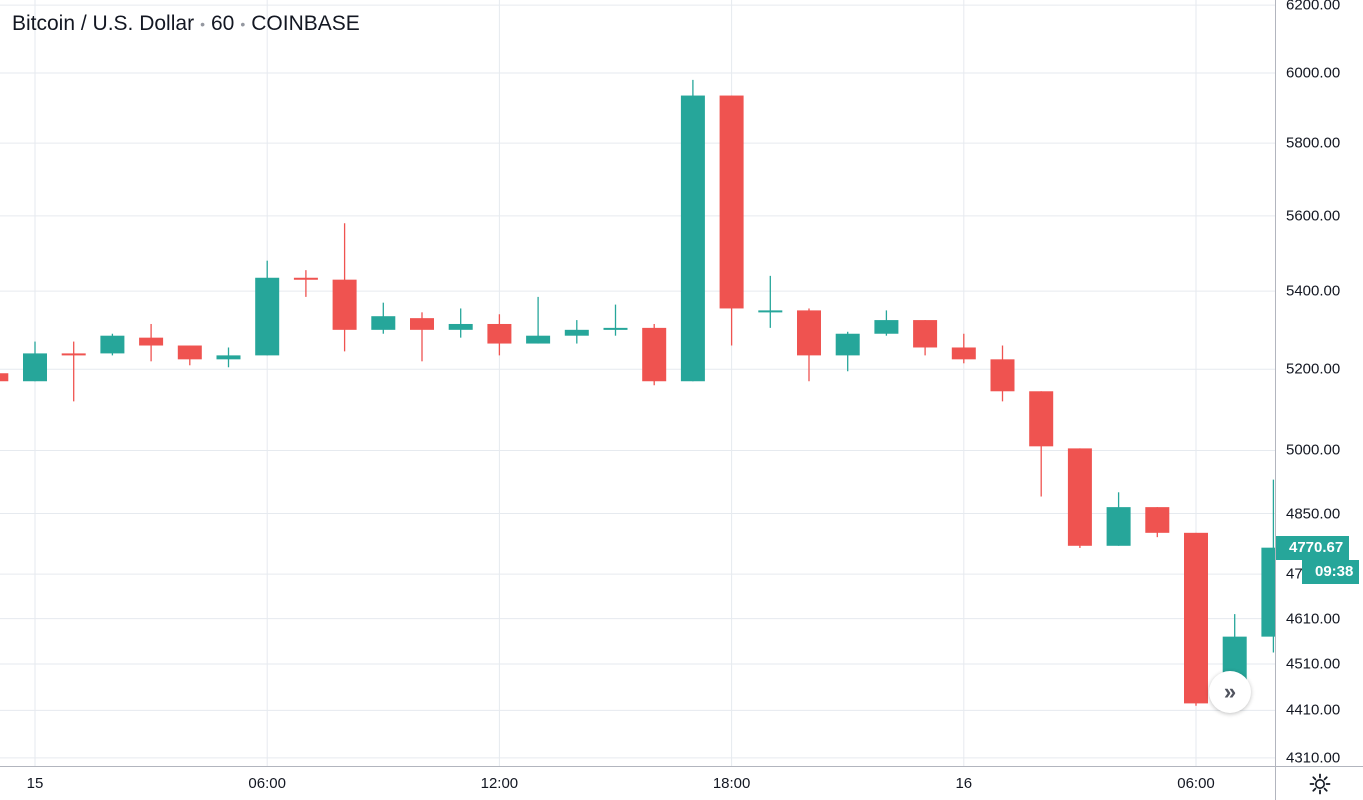 The width and height of the screenshot is (1363, 800). Describe the element at coordinates (1313, 547) in the screenshot. I see `last-price-label: 4770.67` at that location.